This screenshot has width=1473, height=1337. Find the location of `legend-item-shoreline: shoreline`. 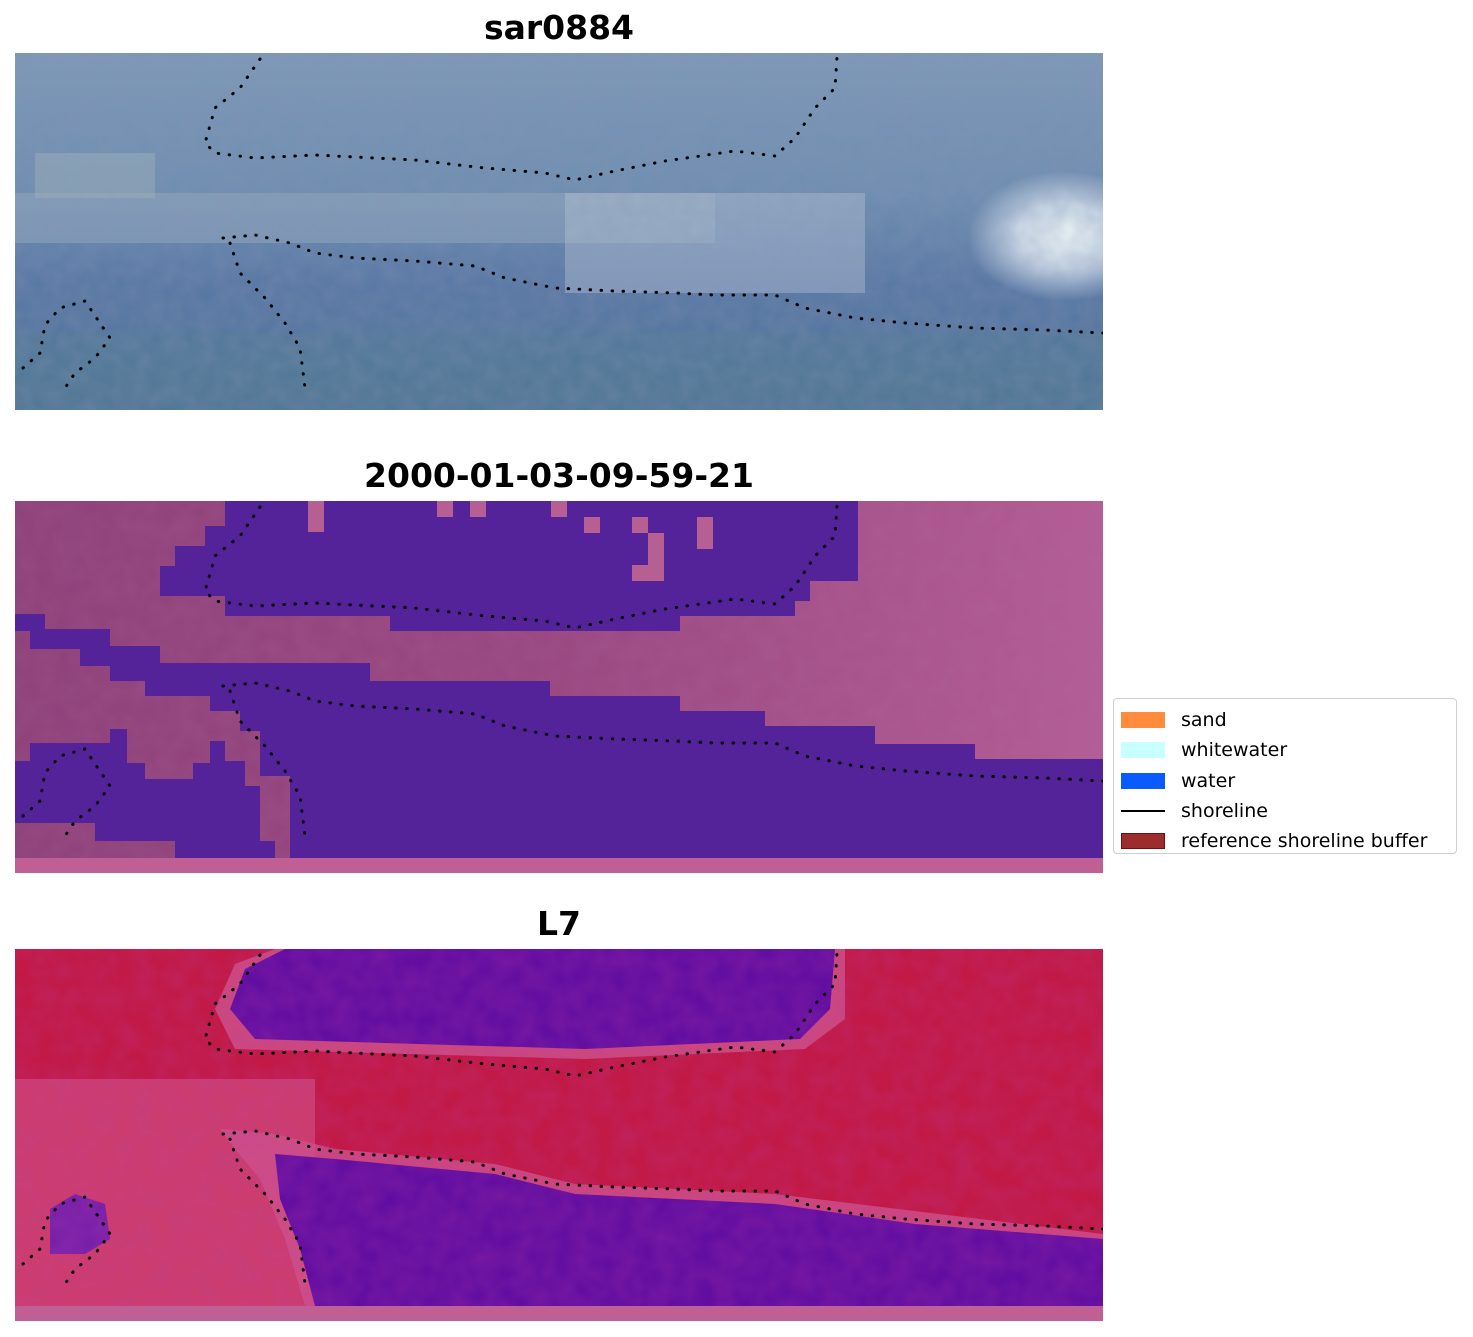

legend-item-shoreline: shoreline is located at coordinates (1285, 811).